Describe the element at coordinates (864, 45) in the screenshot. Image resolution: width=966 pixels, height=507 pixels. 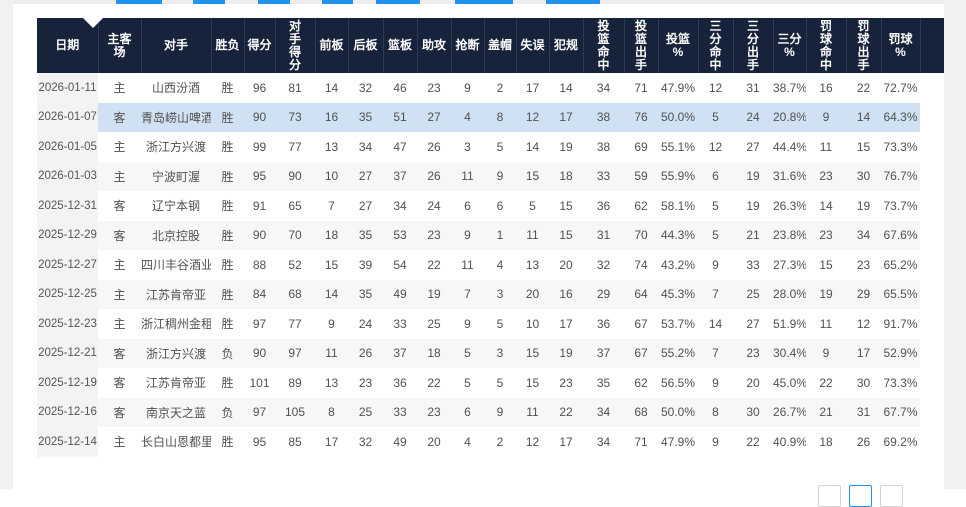
I see `column-header: 罚 球 出 手` at that location.